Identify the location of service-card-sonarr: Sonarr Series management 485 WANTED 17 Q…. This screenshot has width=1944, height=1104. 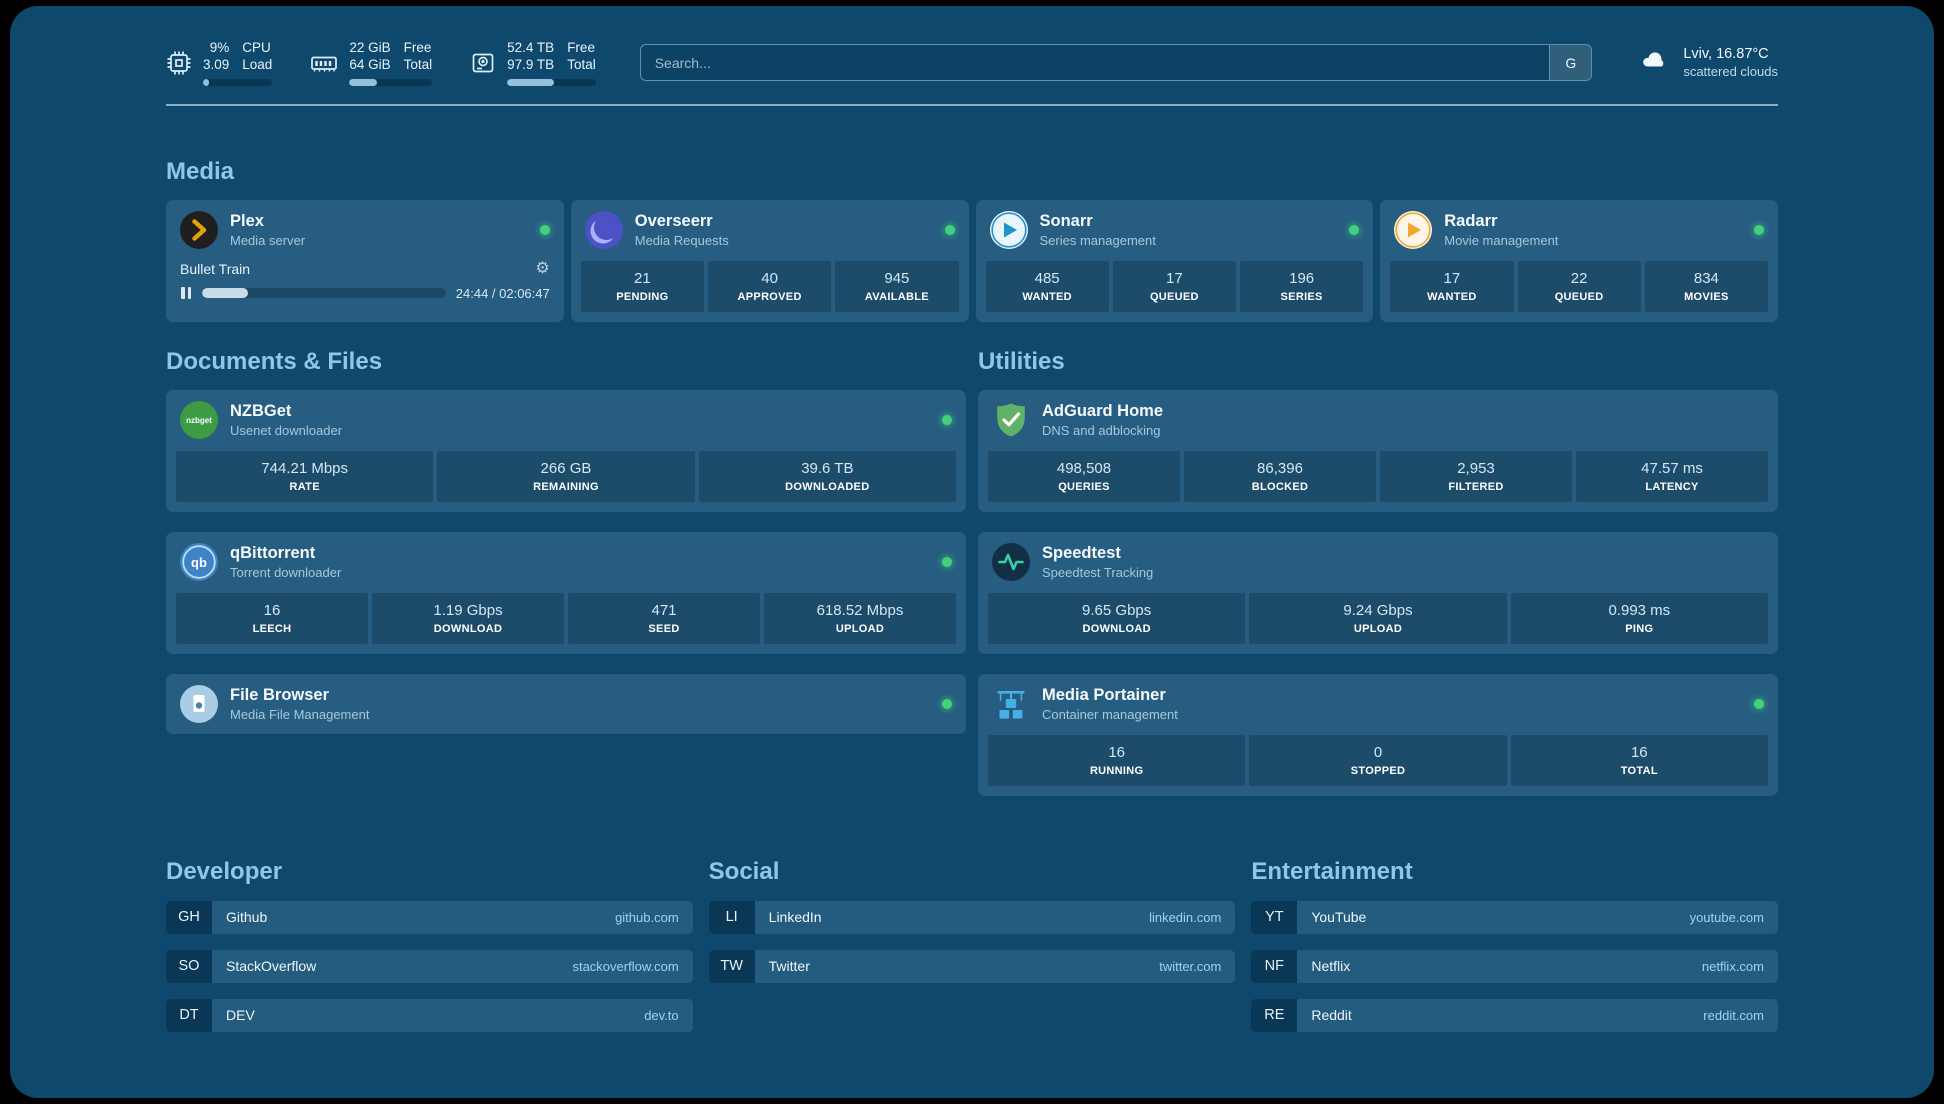
(1174, 260).